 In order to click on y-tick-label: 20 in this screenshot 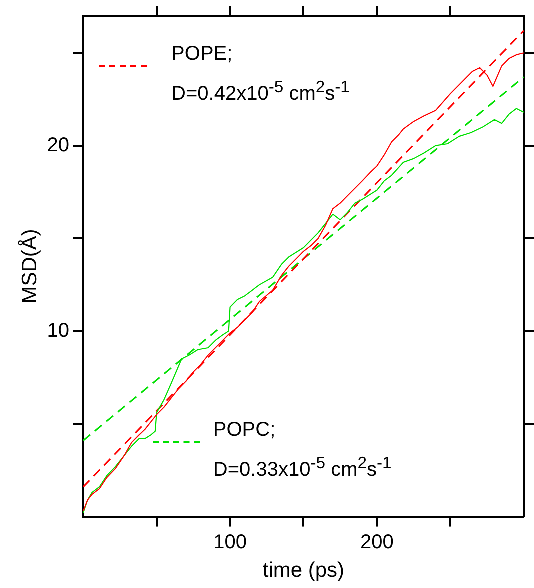, I will do `click(58, 145)`.